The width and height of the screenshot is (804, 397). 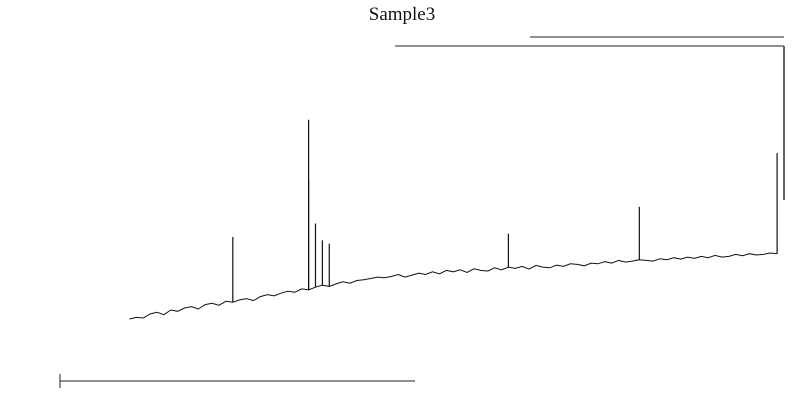 What do you see at coordinates (402, 14) in the screenshot?
I see `chart-title: Sample3` at bounding box center [402, 14].